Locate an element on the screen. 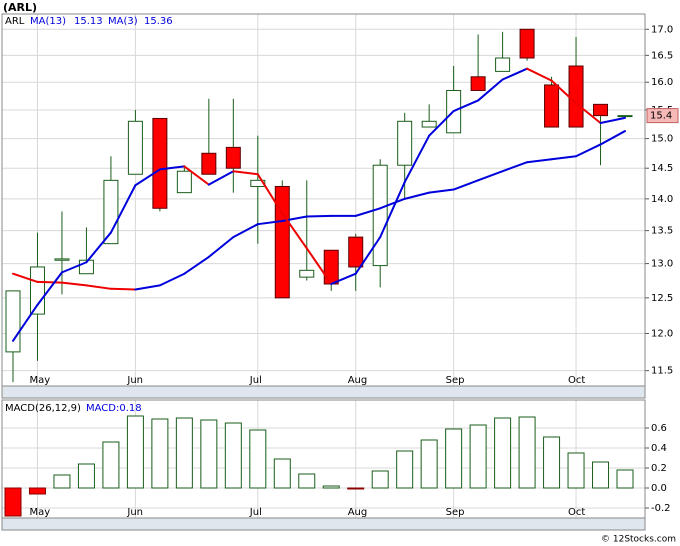  y-tick-label: 14.0 is located at coordinates (662, 199).